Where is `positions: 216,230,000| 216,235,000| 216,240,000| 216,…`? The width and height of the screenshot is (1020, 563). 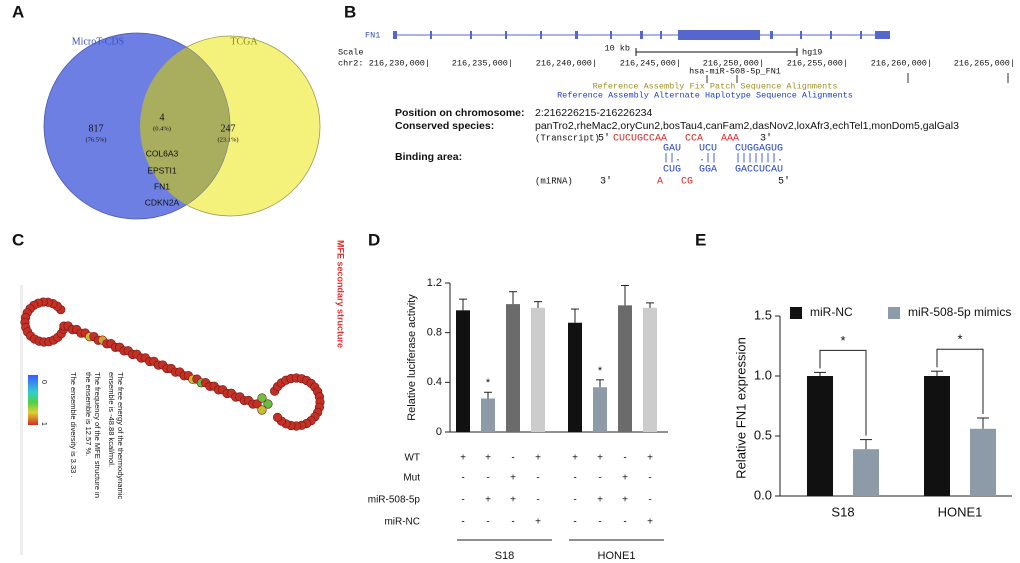
positions: 216,230,000| 216,235,000| 216,240,000| 216,… is located at coordinates (692, 63).